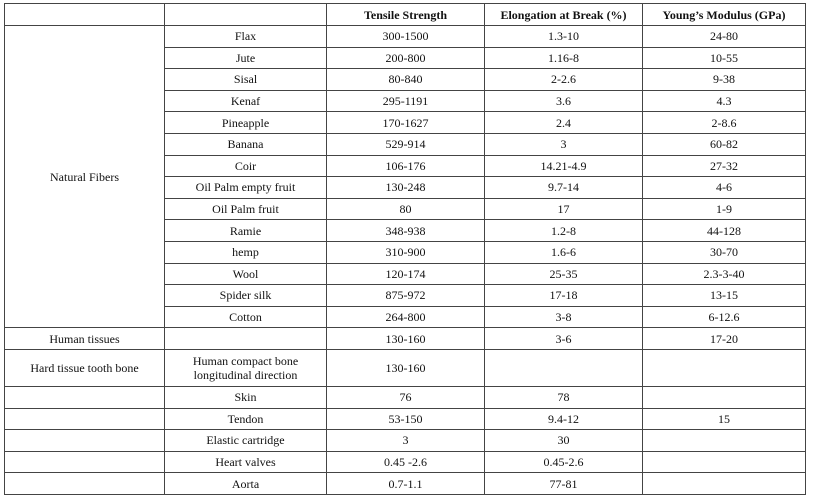 The image size is (813, 500). Describe the element at coordinates (563, 230) in the screenshot. I see `elongation-cell: 1.2-8` at that location.